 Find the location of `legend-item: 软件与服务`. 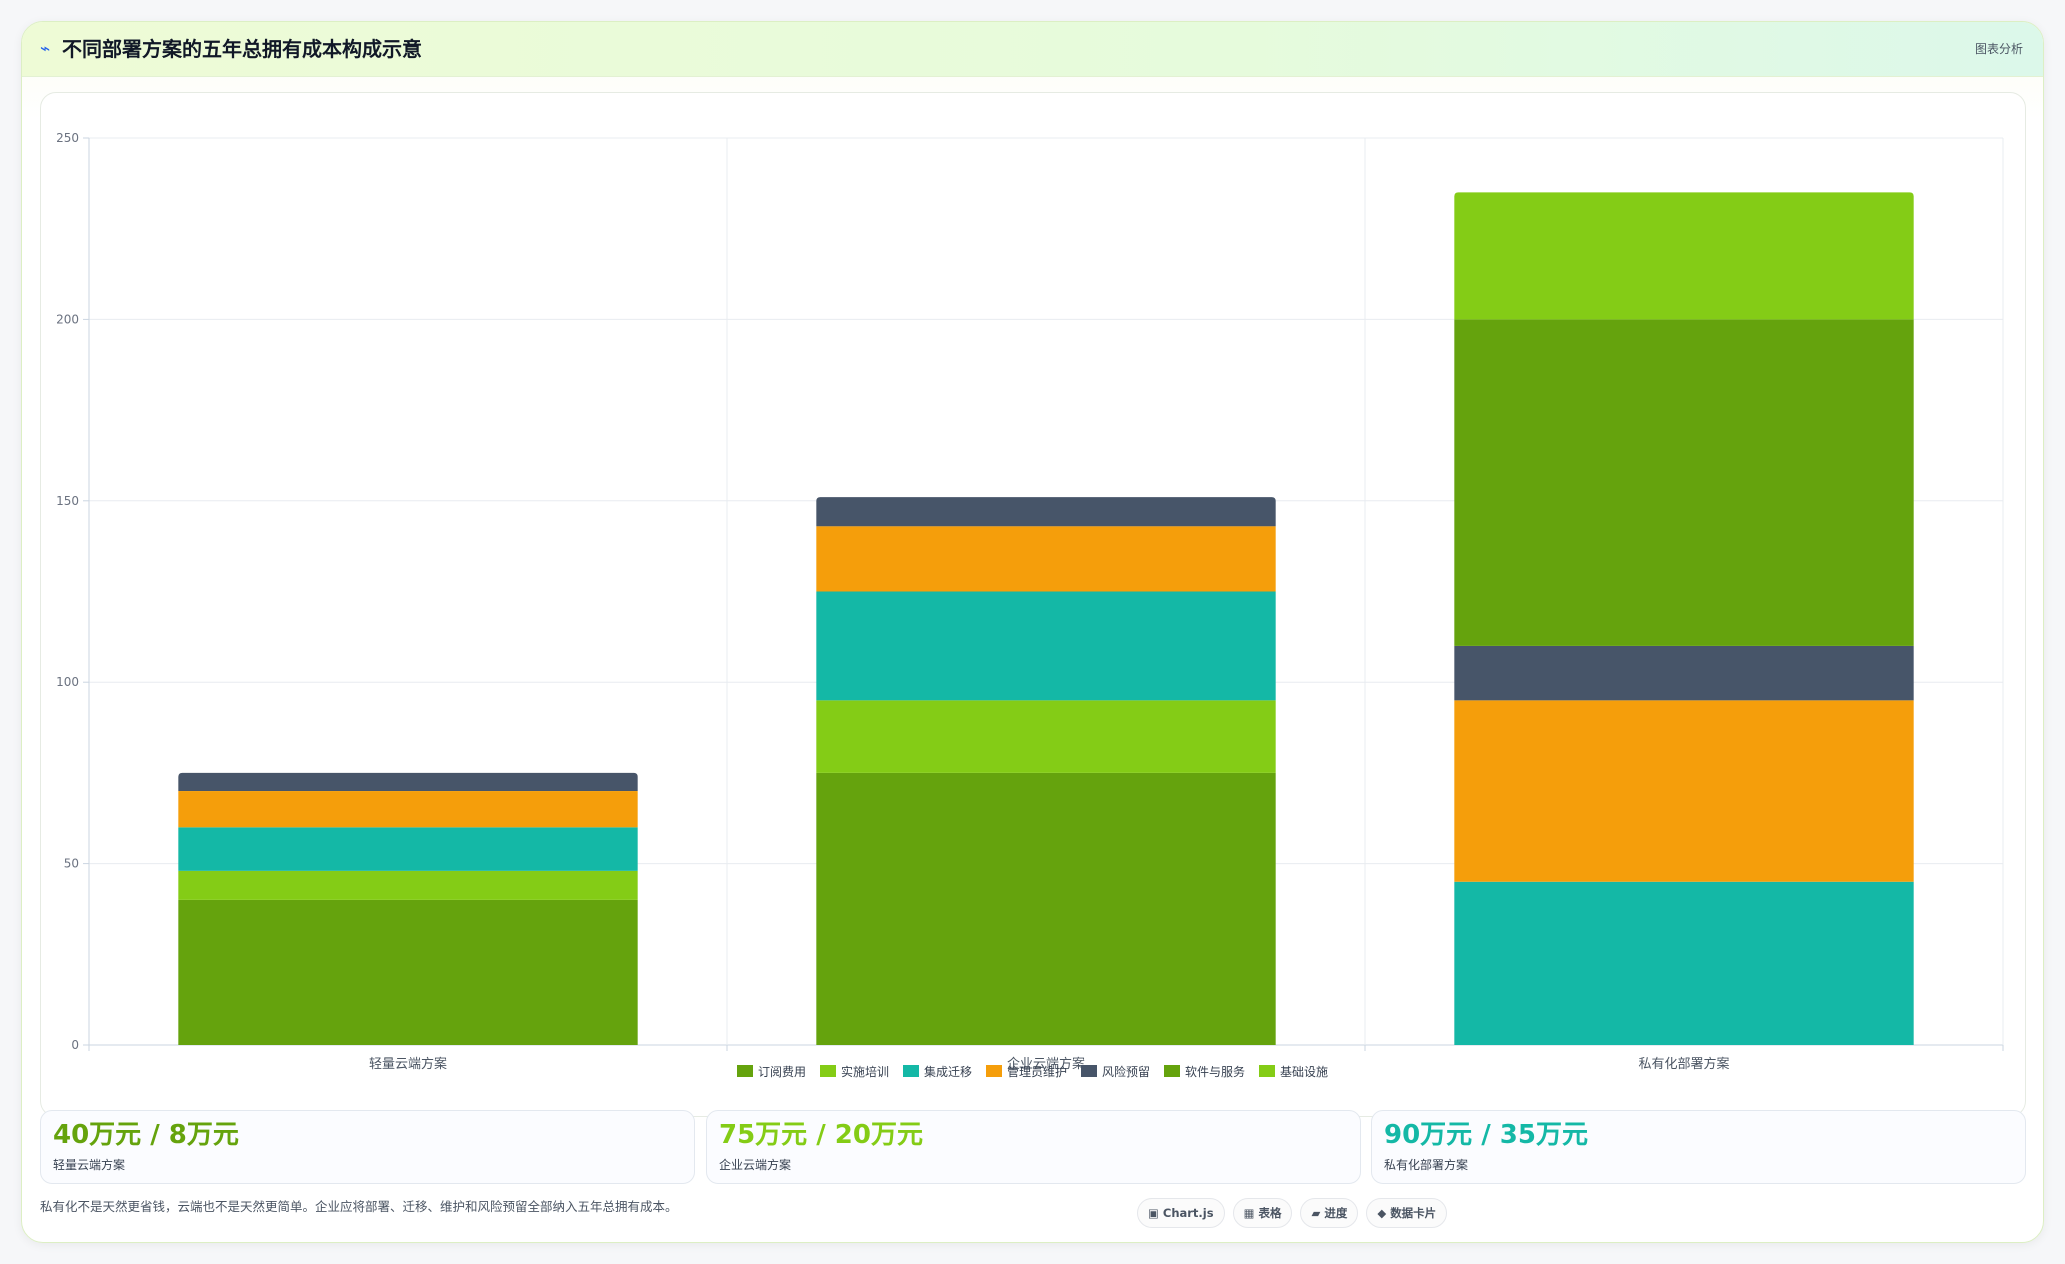

legend-item: 软件与服务 is located at coordinates (1204, 1071).